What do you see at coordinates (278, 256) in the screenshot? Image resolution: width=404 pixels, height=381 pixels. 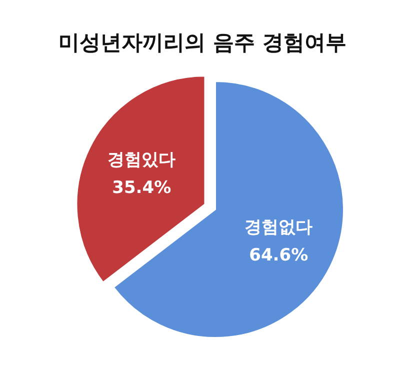 I see `data-label: 64.6%` at bounding box center [278, 256].